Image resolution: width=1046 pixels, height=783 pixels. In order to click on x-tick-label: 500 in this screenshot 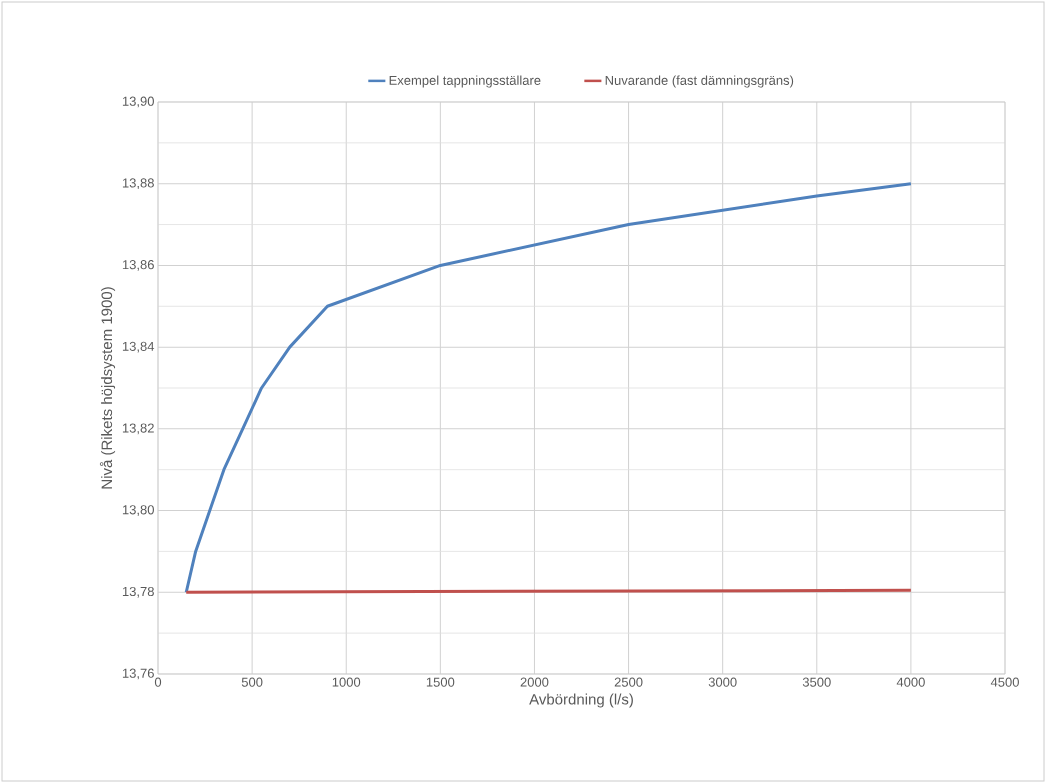, I will do `click(252, 682)`.